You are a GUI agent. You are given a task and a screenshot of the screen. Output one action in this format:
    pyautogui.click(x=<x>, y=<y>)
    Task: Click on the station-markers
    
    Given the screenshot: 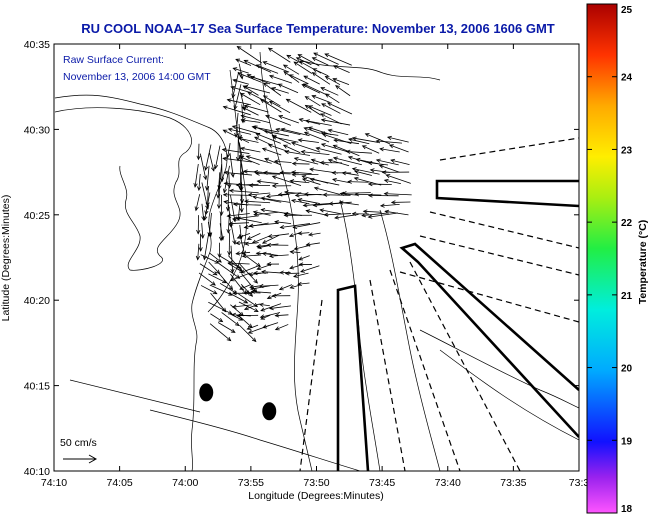 What is the action you would take?
    pyautogui.click(x=238, y=402)
    